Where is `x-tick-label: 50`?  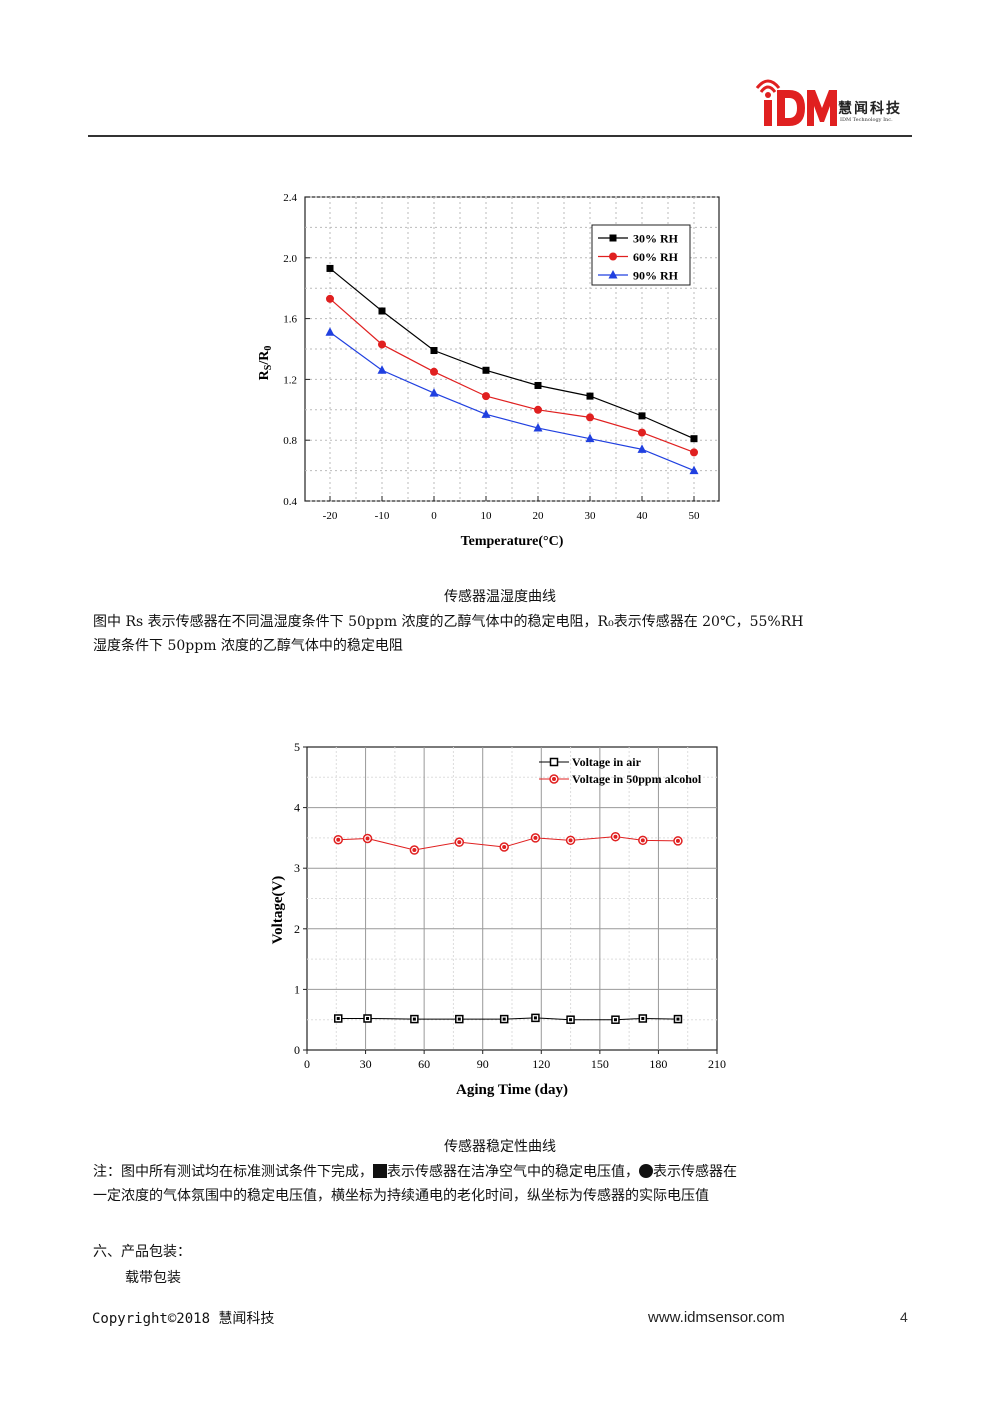
x-tick-label: 50 is located at coordinates (695, 516).